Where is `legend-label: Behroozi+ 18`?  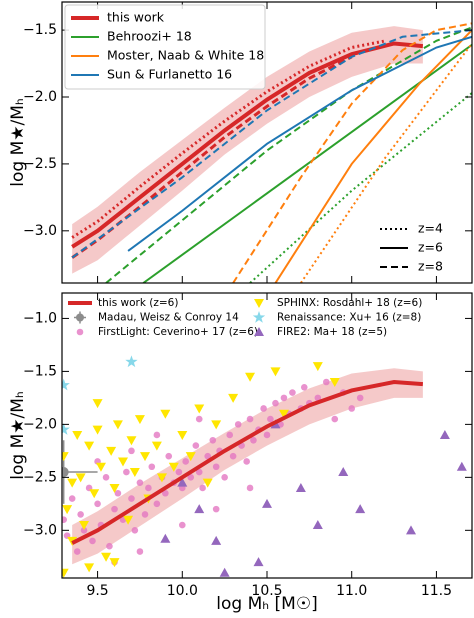 legend-label: Behroozi+ 18 is located at coordinates (149, 36).